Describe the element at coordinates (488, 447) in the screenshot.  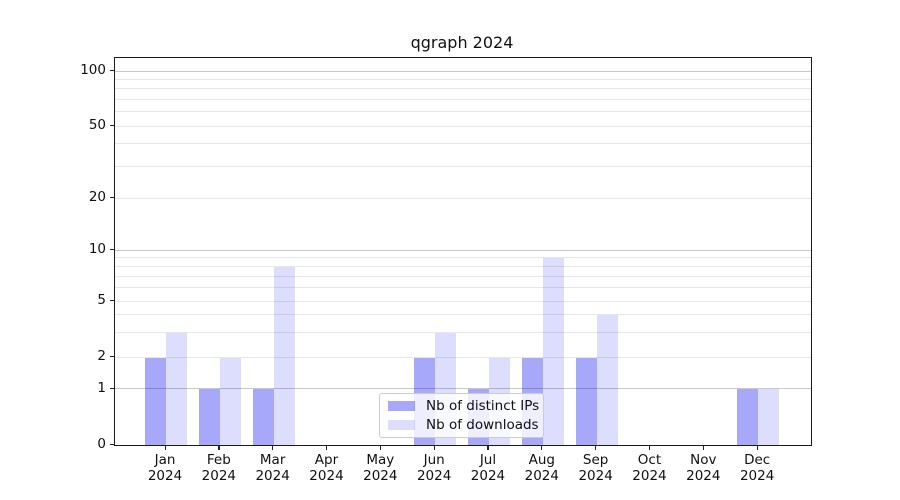
I see `x-tick-mark-jul` at that location.